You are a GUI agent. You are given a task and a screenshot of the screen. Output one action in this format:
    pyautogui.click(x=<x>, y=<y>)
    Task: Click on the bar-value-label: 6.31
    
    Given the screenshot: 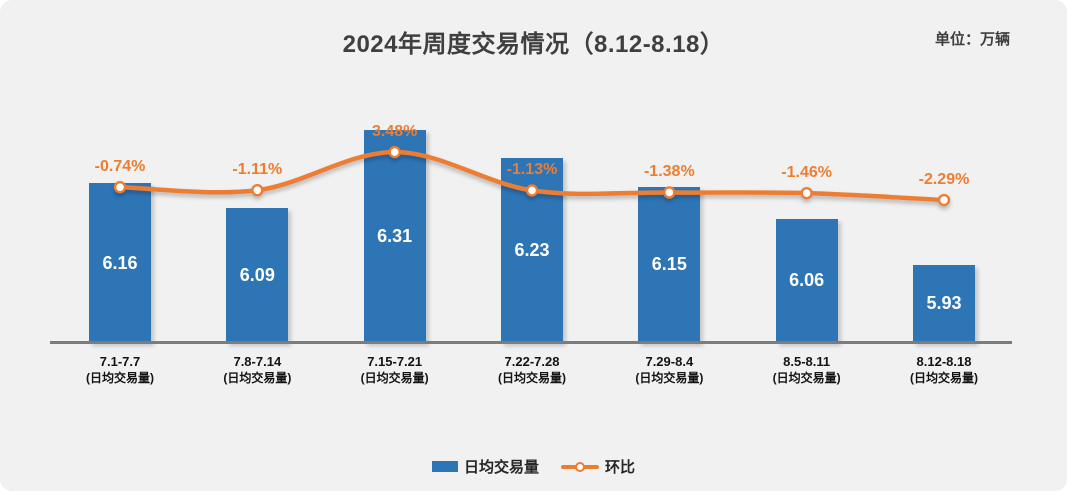 What is the action you would take?
    pyautogui.click(x=395, y=236)
    